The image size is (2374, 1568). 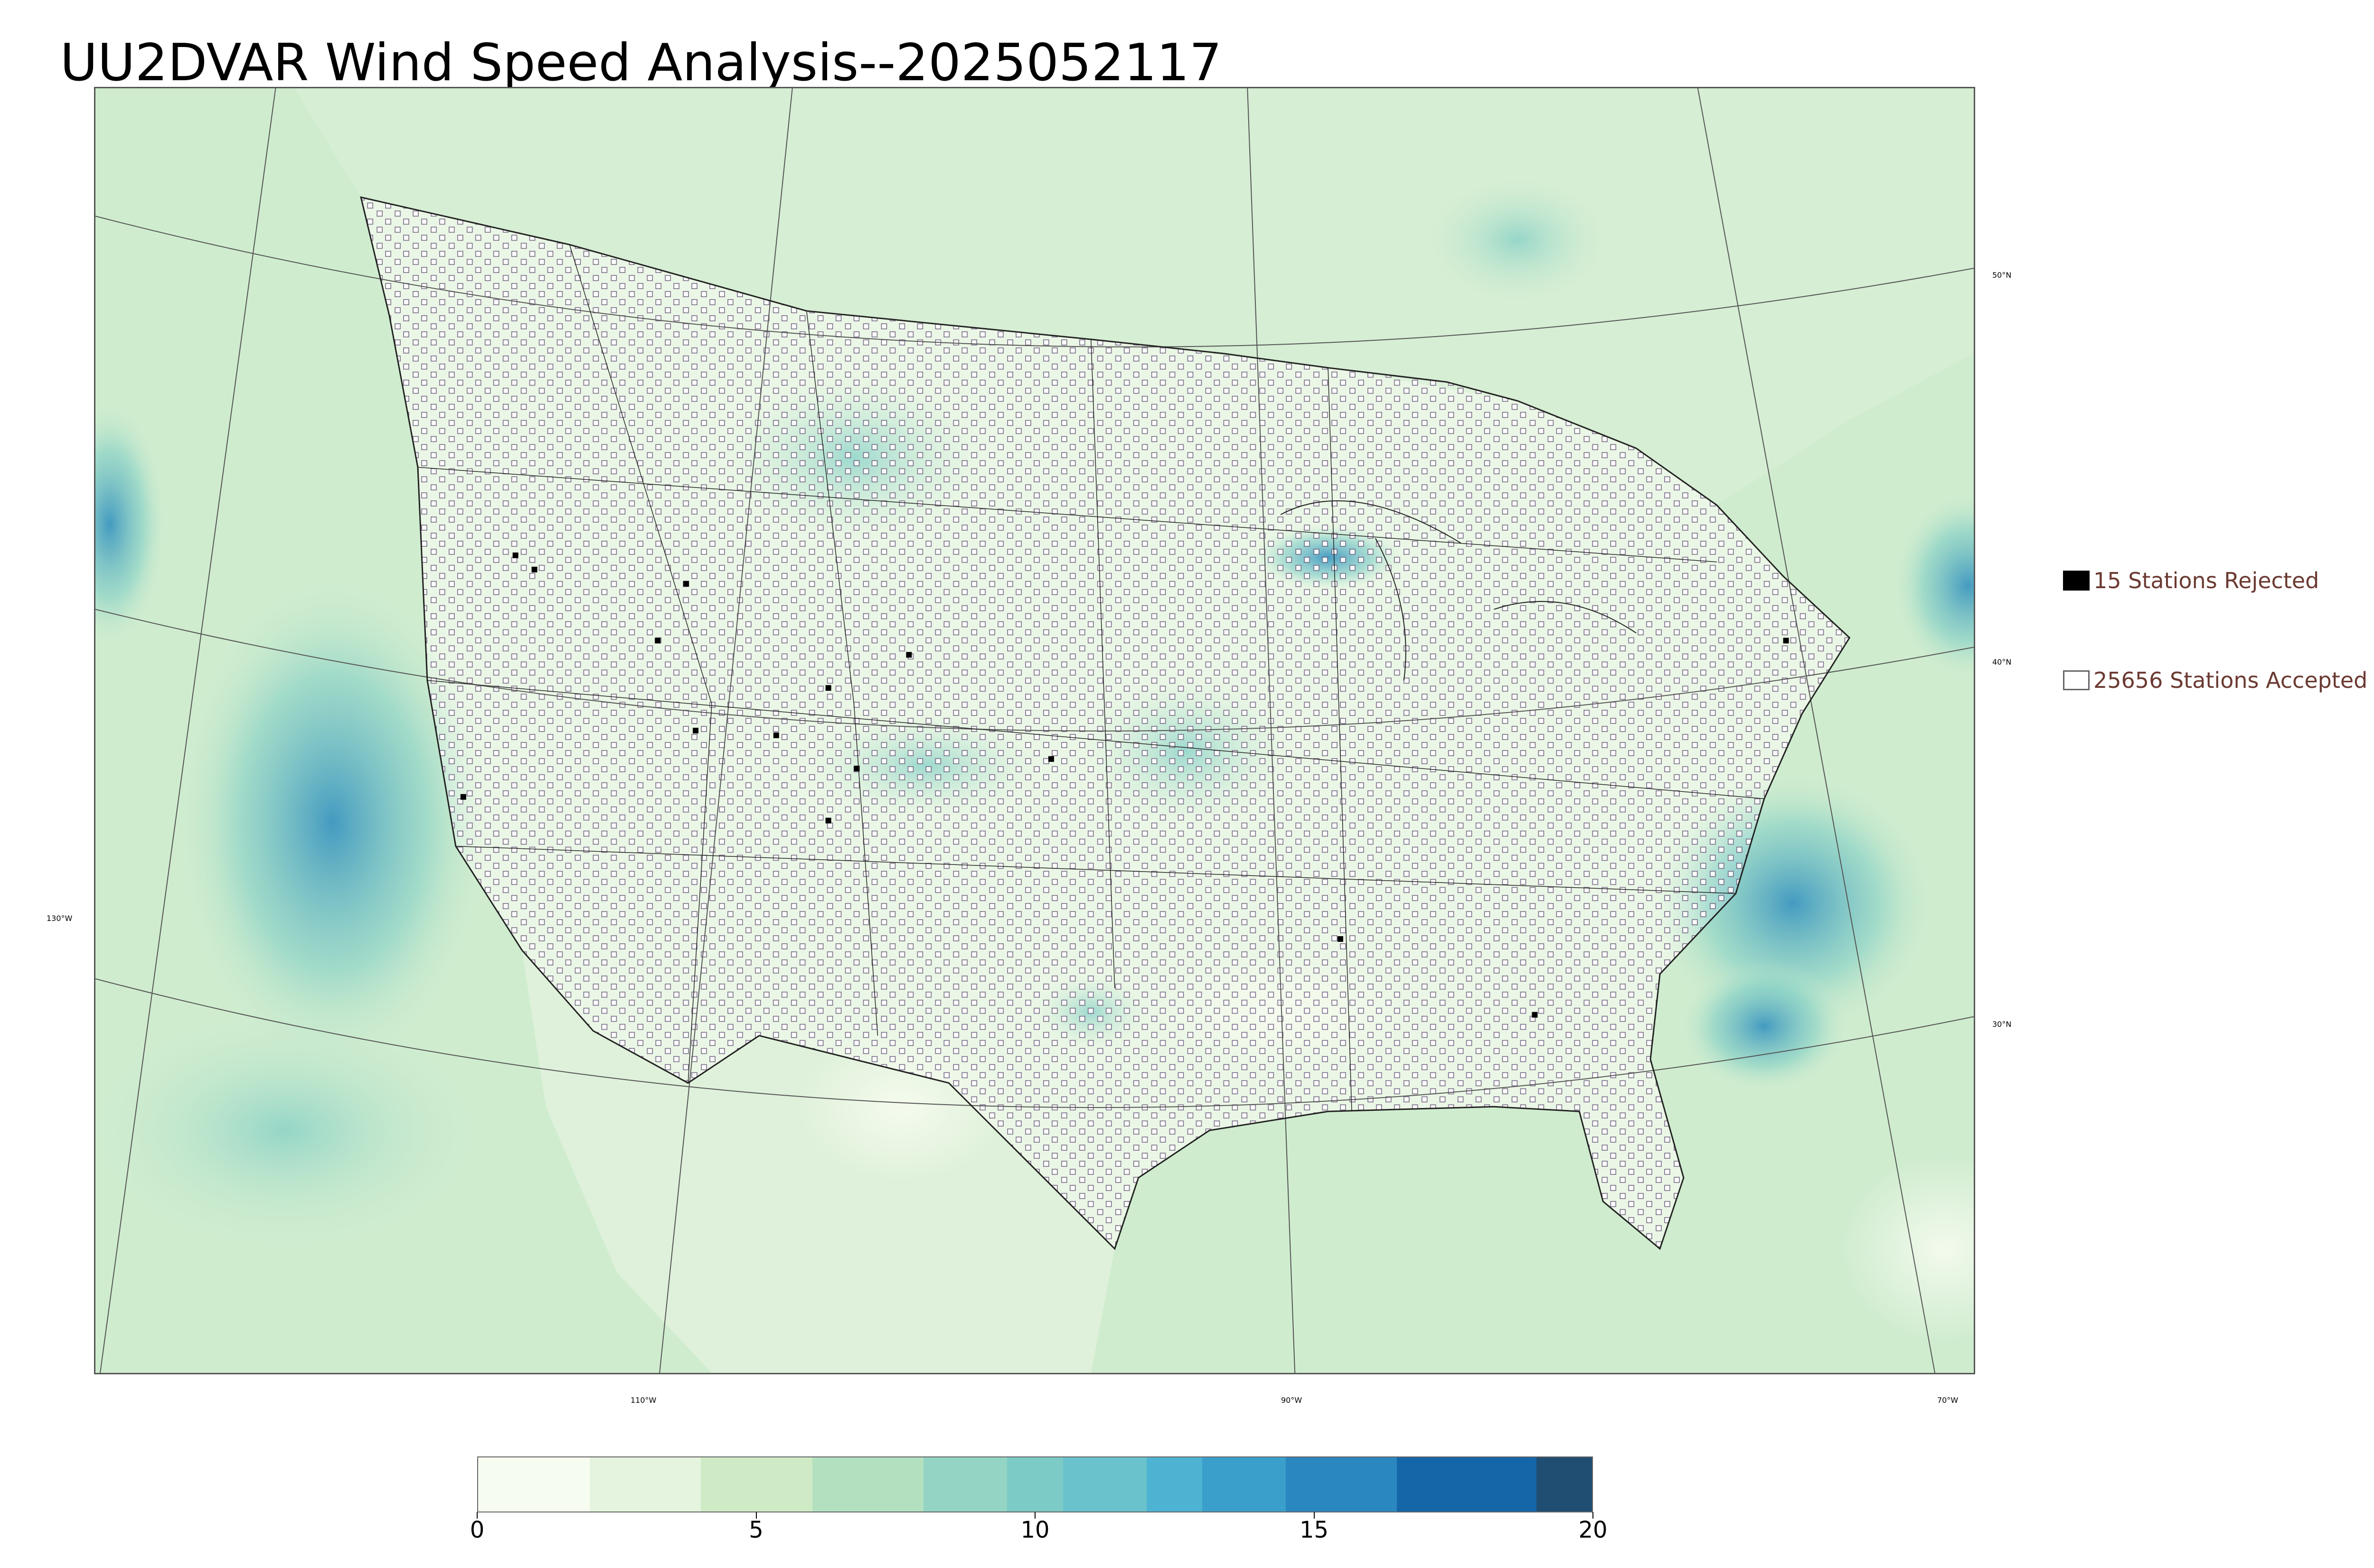 What do you see at coordinates (131, 524) in the screenshot?
I see `pacific-edge-wind` at bounding box center [131, 524].